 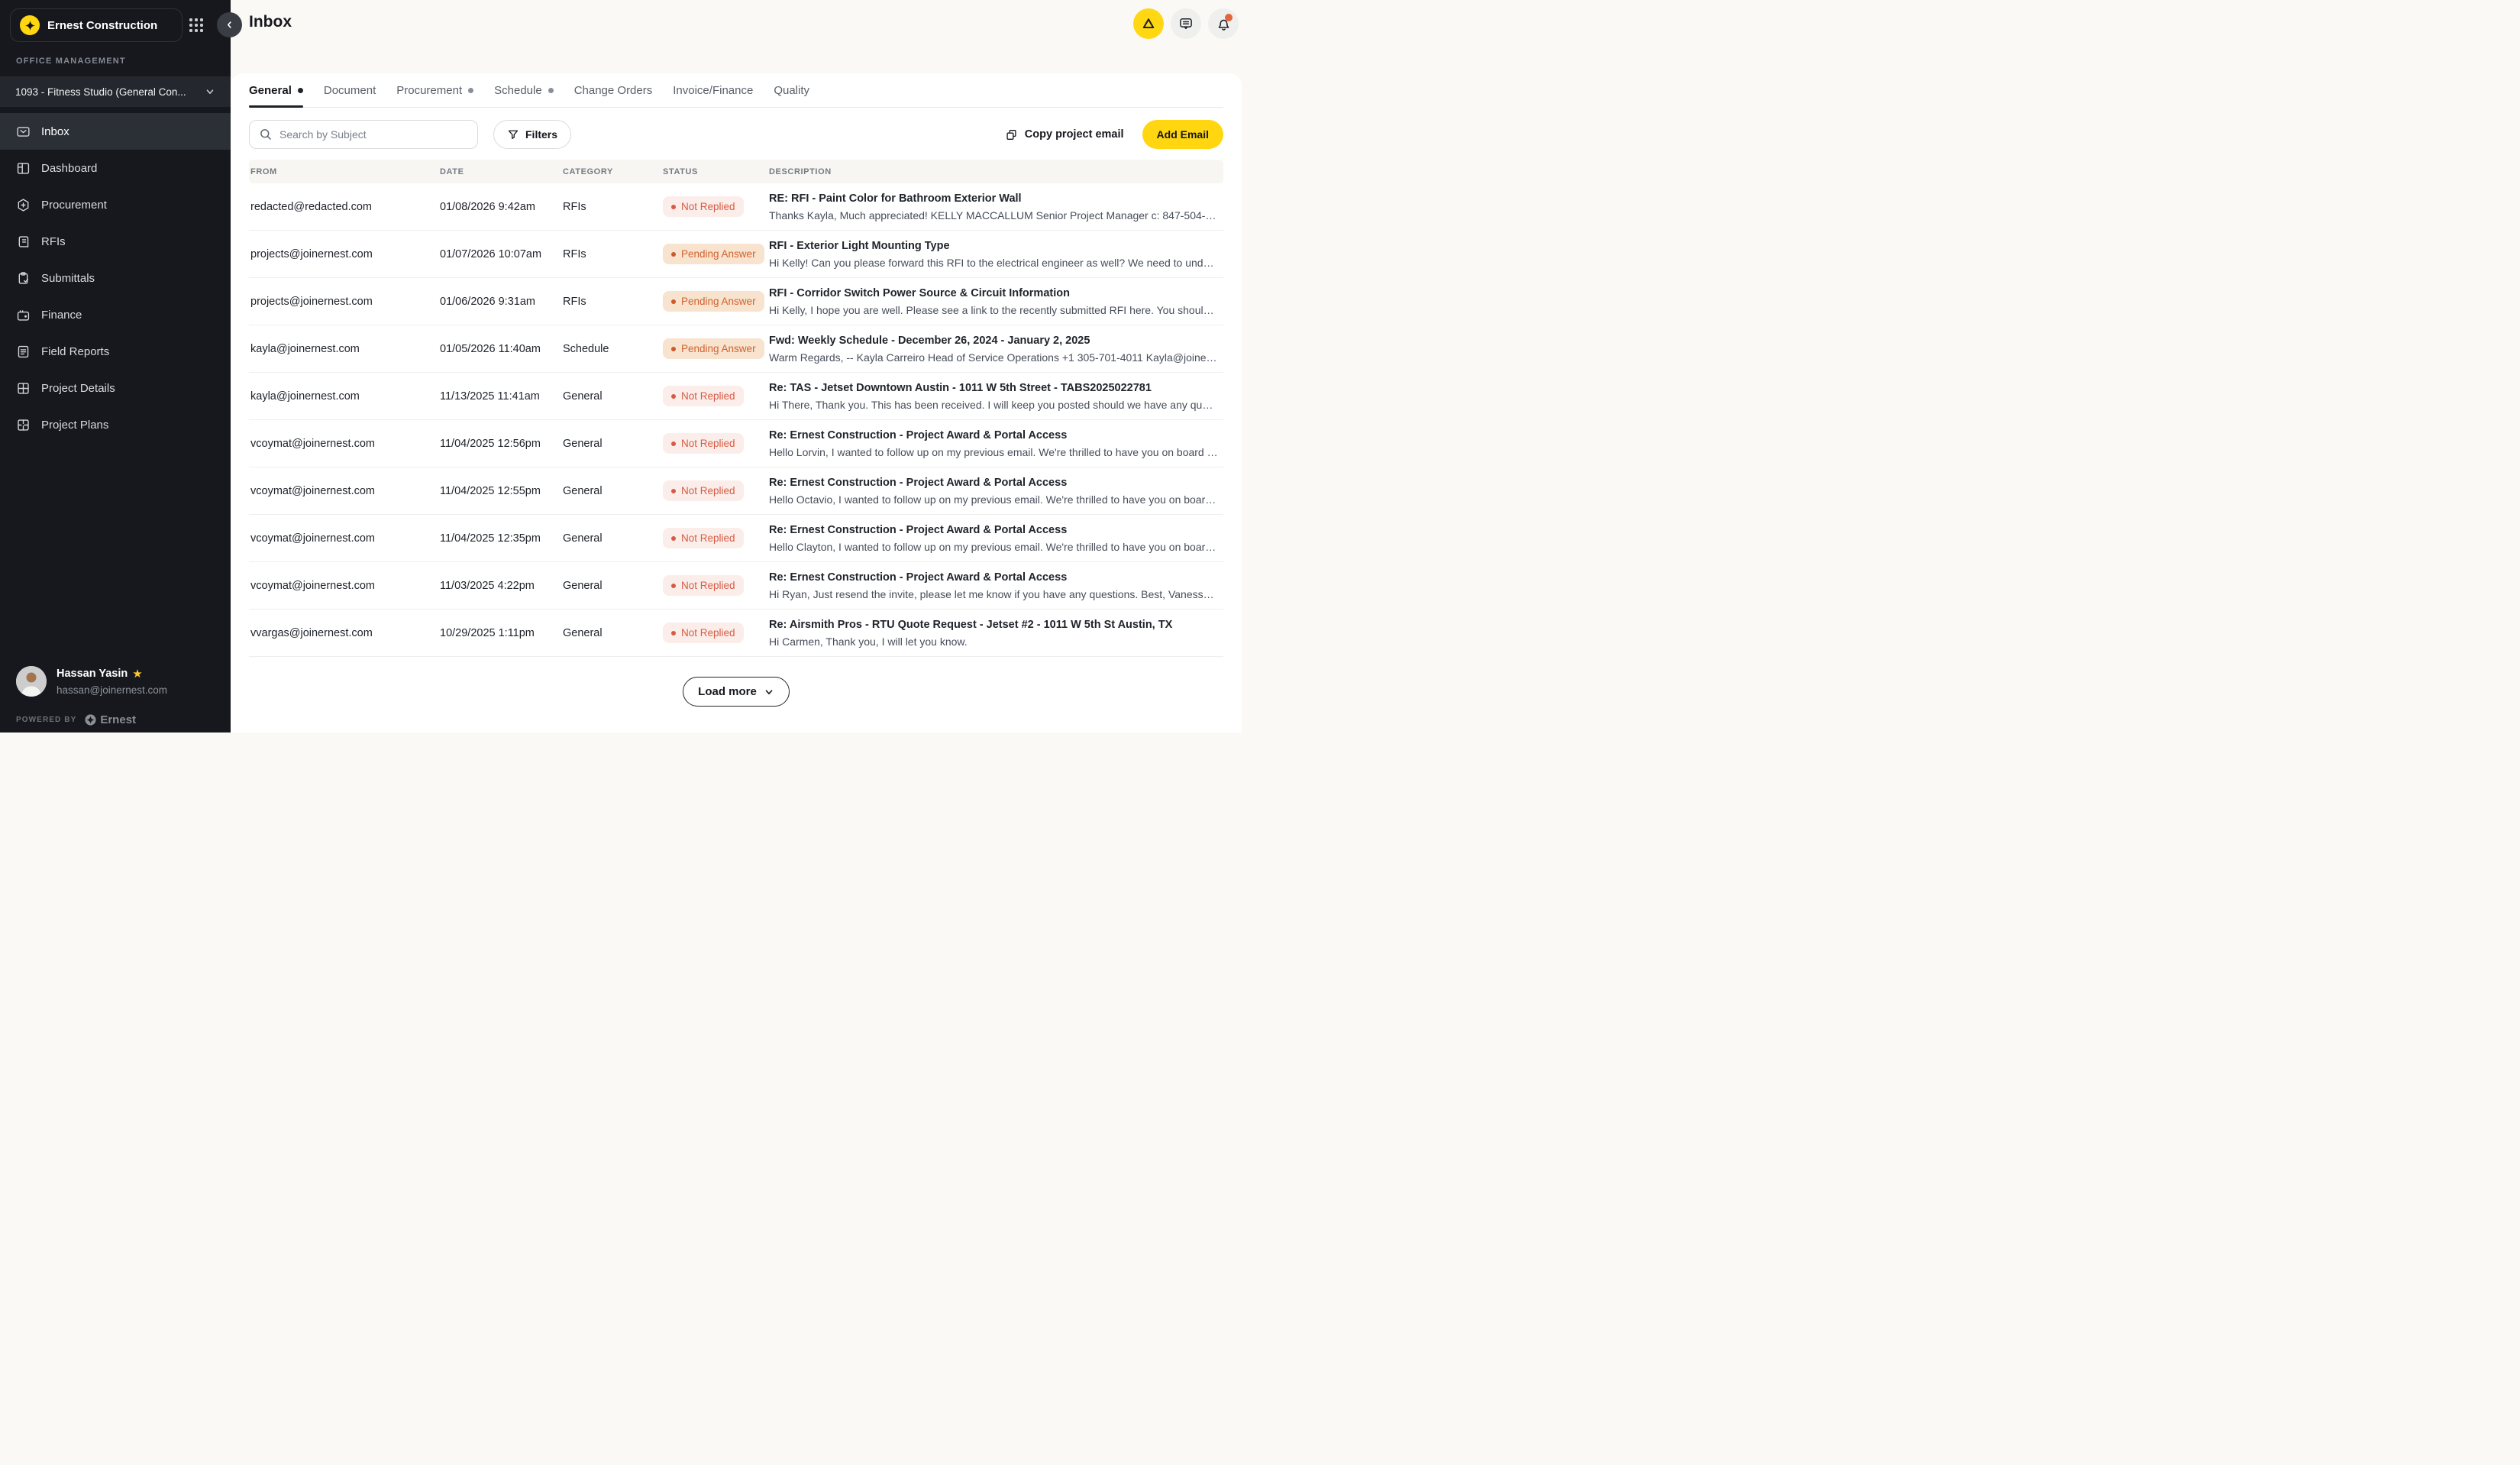 What do you see at coordinates (487, 585) in the screenshot?
I see `email-date: 11/03/2025 4:22pm` at bounding box center [487, 585].